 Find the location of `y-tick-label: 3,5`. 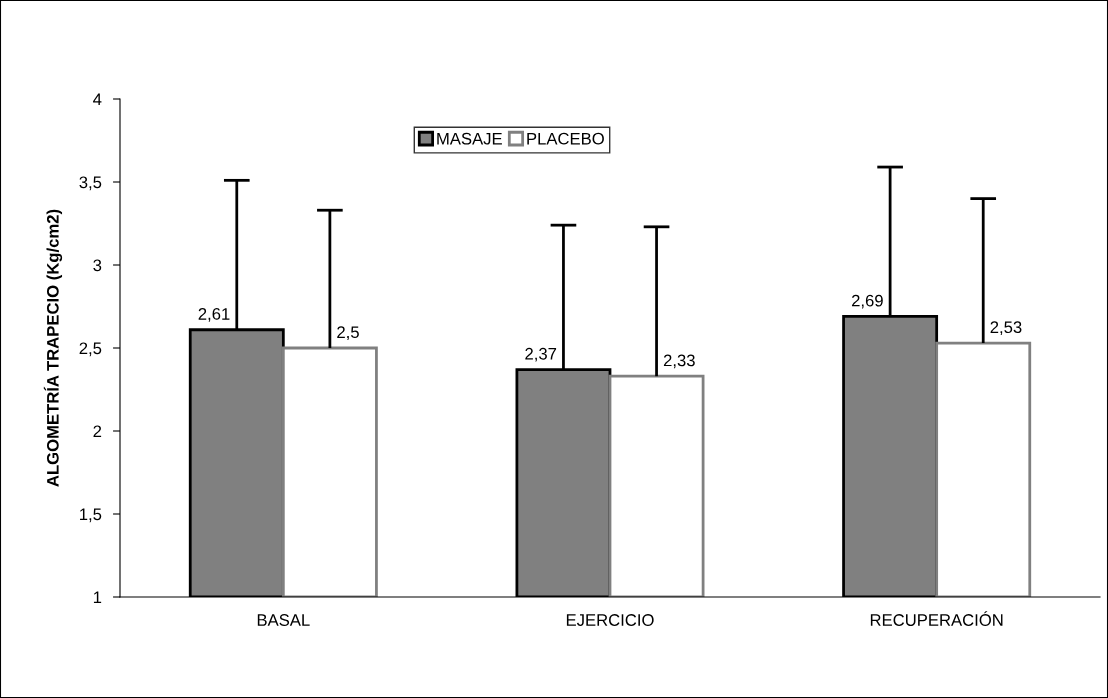

y-tick-label: 3,5 is located at coordinates (90, 183).